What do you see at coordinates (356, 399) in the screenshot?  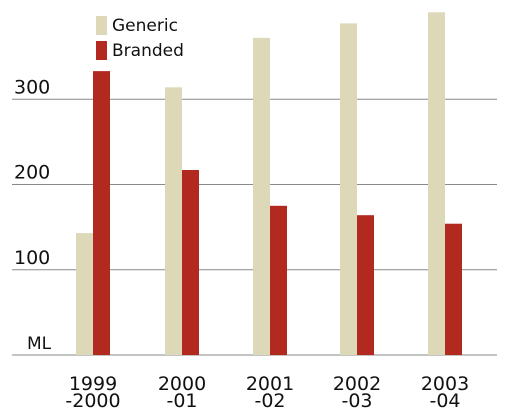 I see `category-label-line2: -03` at bounding box center [356, 399].